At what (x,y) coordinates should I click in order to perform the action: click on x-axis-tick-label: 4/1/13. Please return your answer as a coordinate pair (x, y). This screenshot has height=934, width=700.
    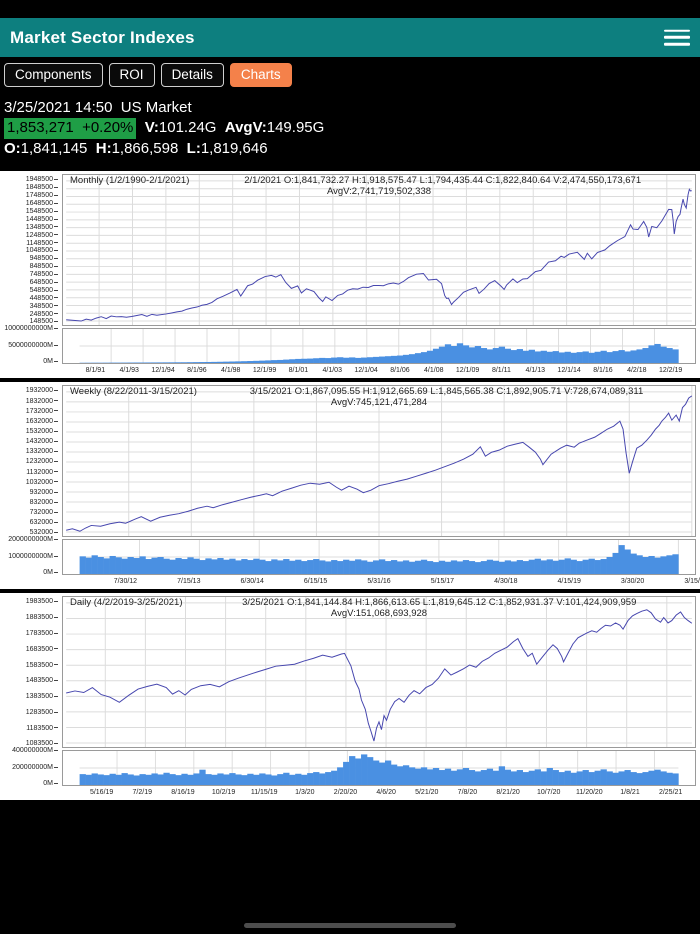
    Looking at the image, I should click on (535, 370).